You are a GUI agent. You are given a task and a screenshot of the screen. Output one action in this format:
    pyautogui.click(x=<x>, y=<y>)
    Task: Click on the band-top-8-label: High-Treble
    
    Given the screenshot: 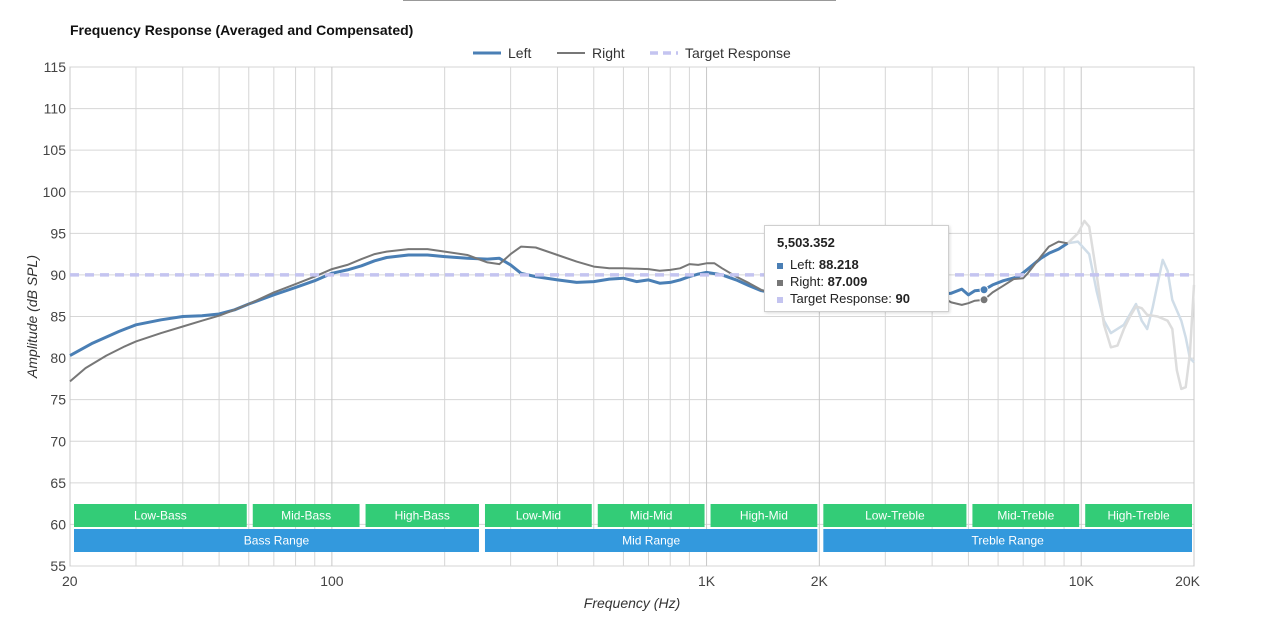 What is the action you would take?
    pyautogui.click(x=1138, y=516)
    